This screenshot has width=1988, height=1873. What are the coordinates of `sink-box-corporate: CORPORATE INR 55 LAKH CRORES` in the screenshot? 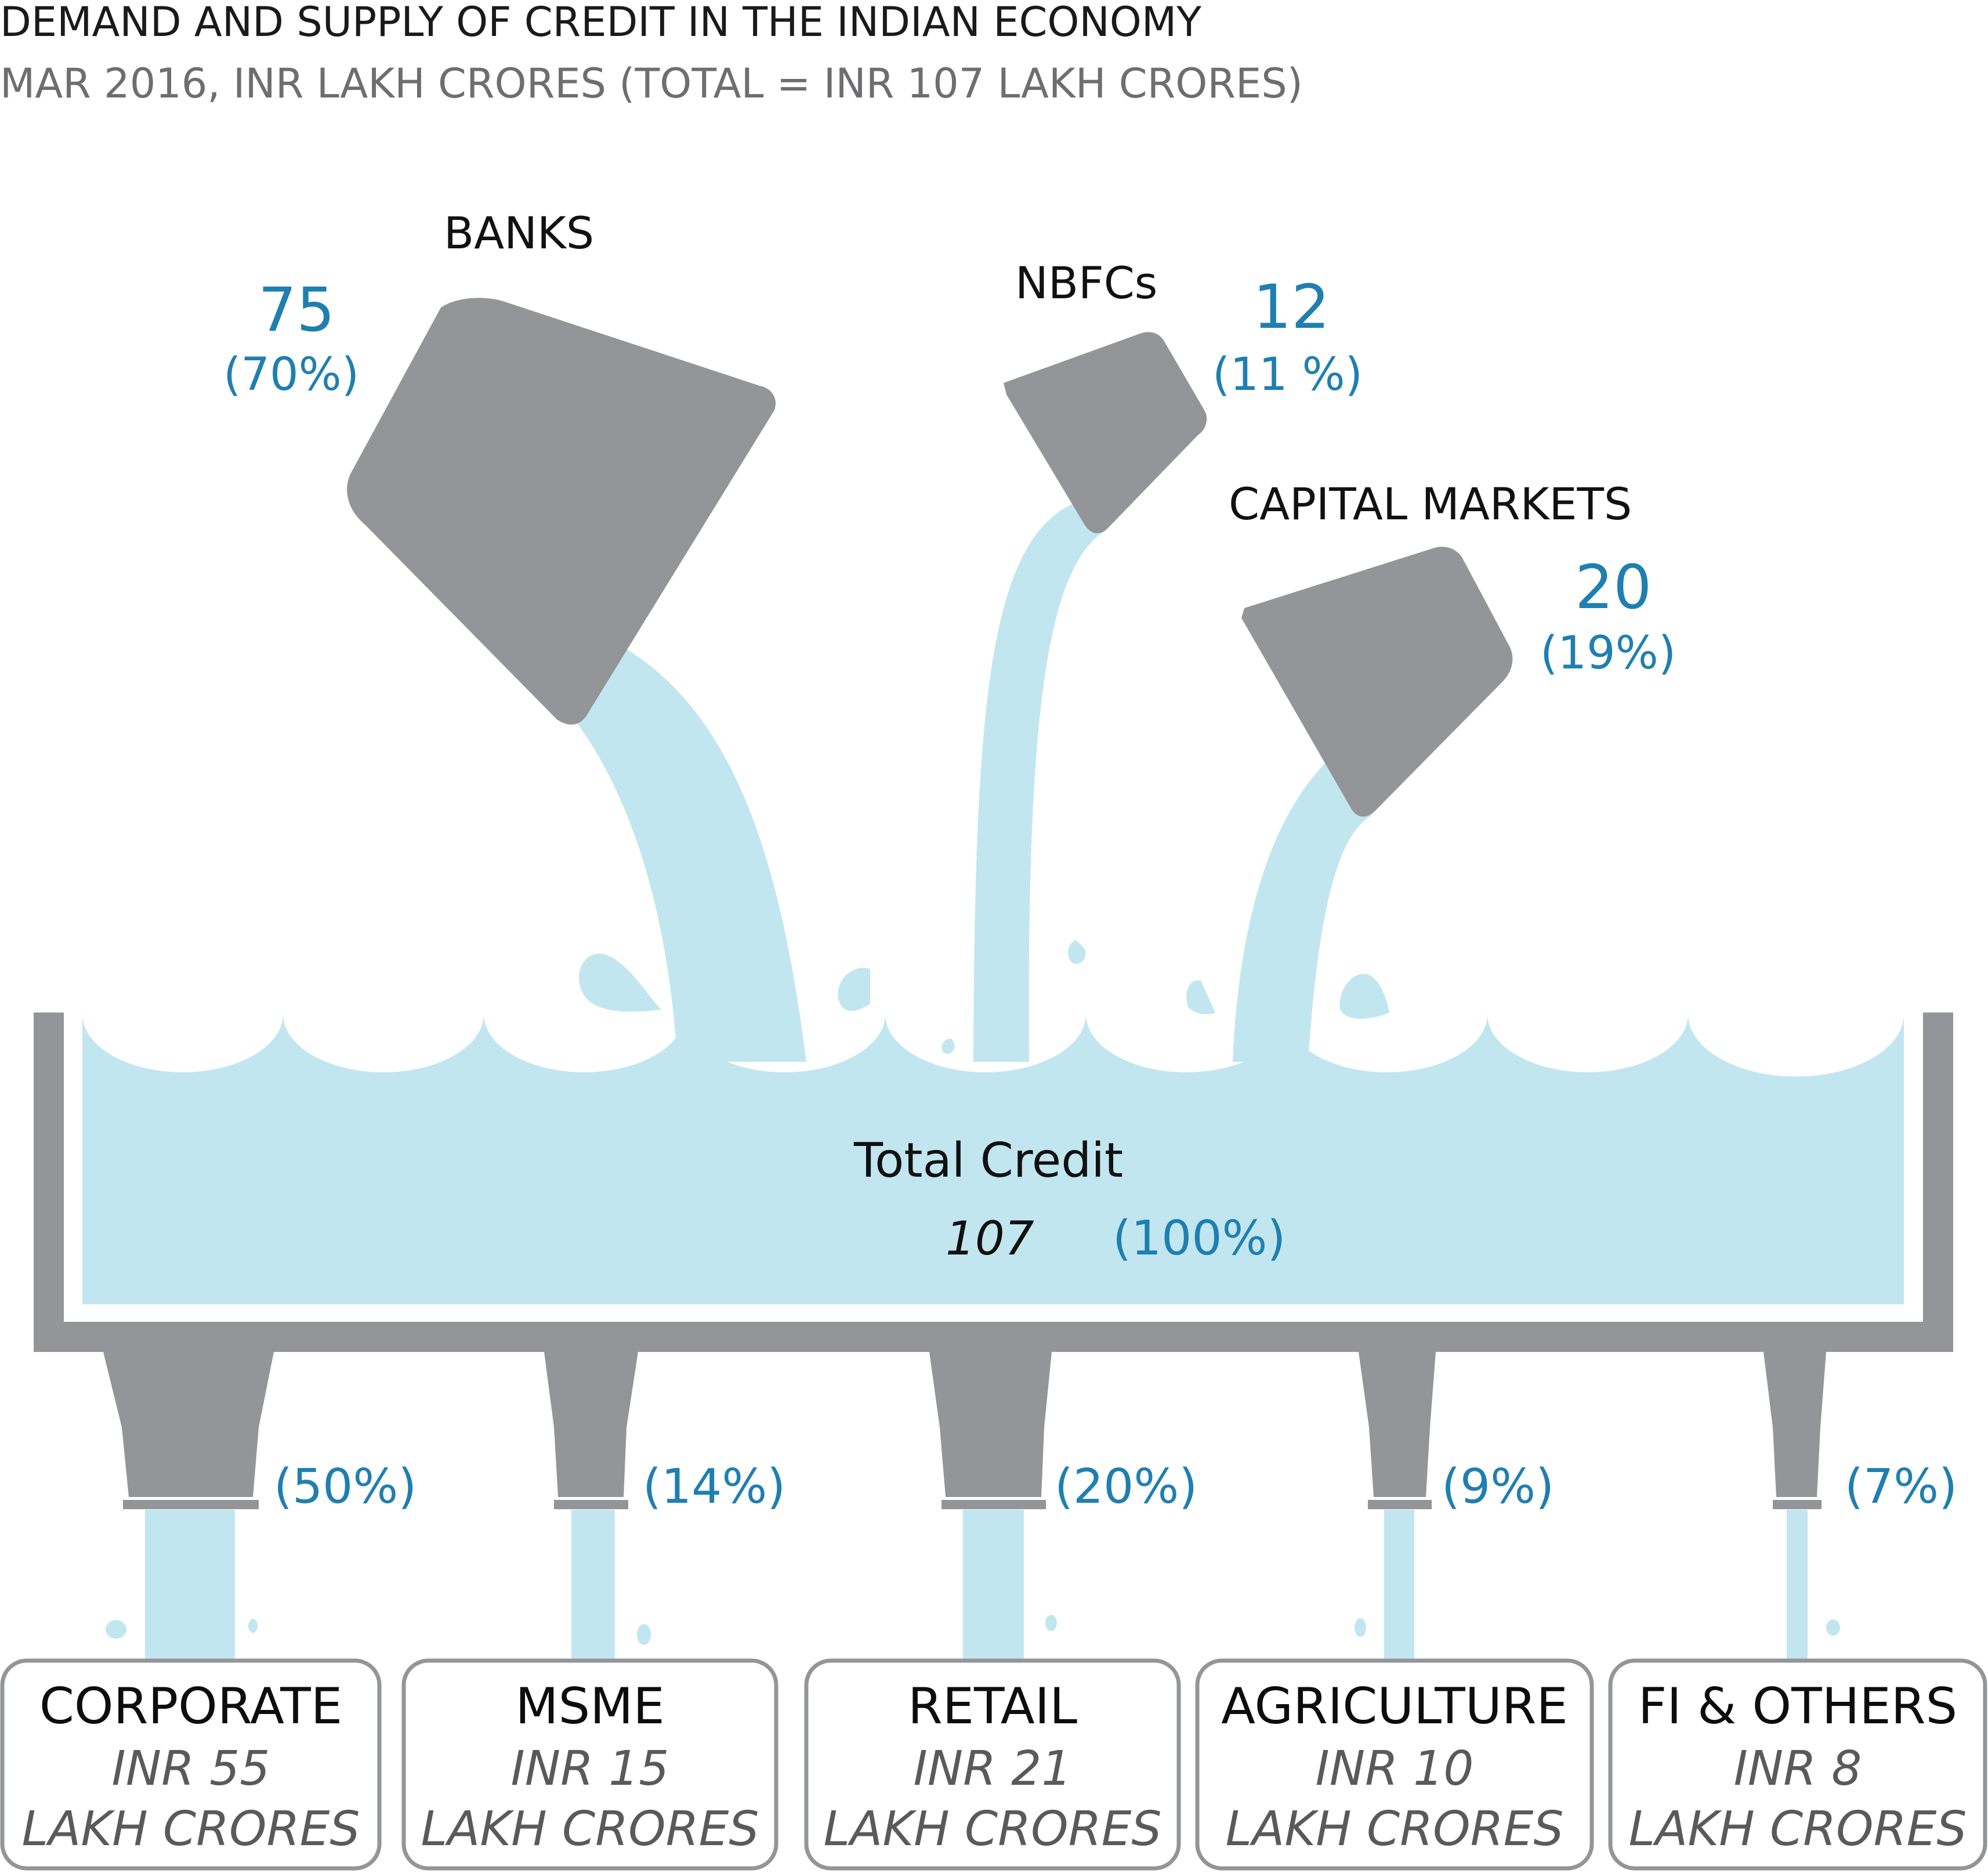 It's located at (191, 1765).